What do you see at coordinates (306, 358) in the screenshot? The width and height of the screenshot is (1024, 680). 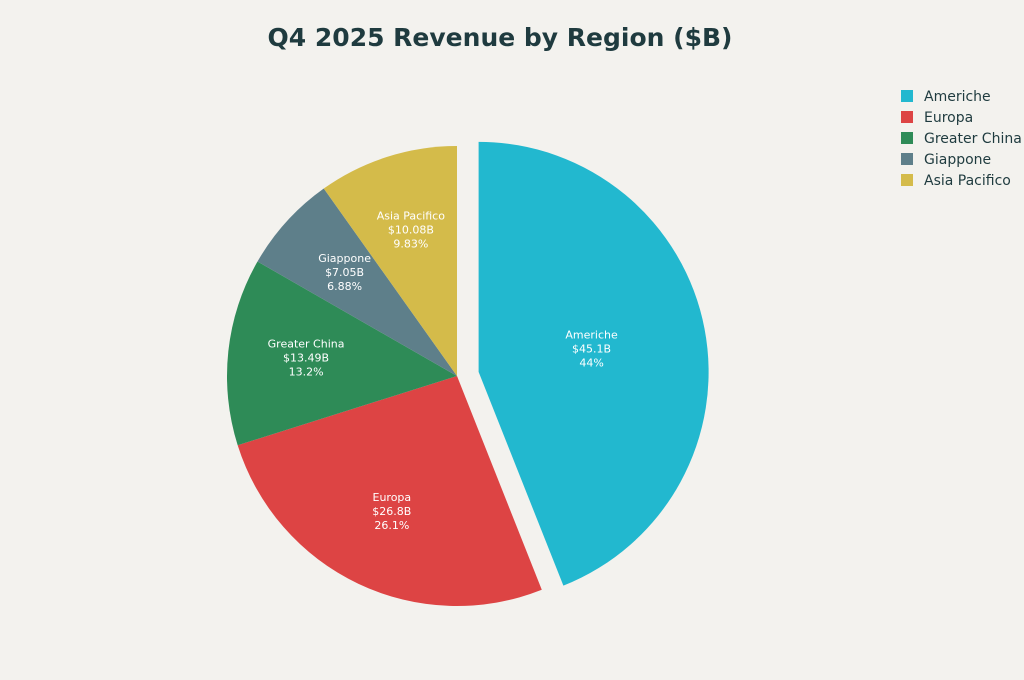 I see `slice-label-greater-china: Greater China $13.49B 13.2%` at bounding box center [306, 358].